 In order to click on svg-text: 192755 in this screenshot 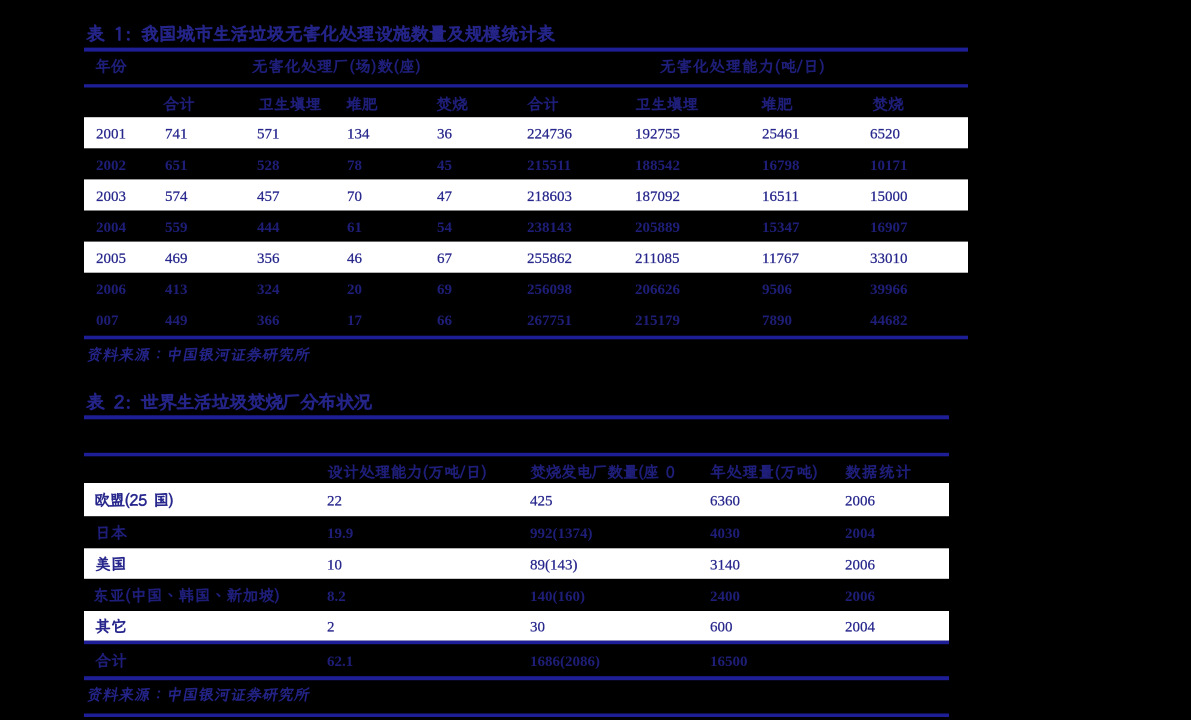, I will do `click(657, 135)`.